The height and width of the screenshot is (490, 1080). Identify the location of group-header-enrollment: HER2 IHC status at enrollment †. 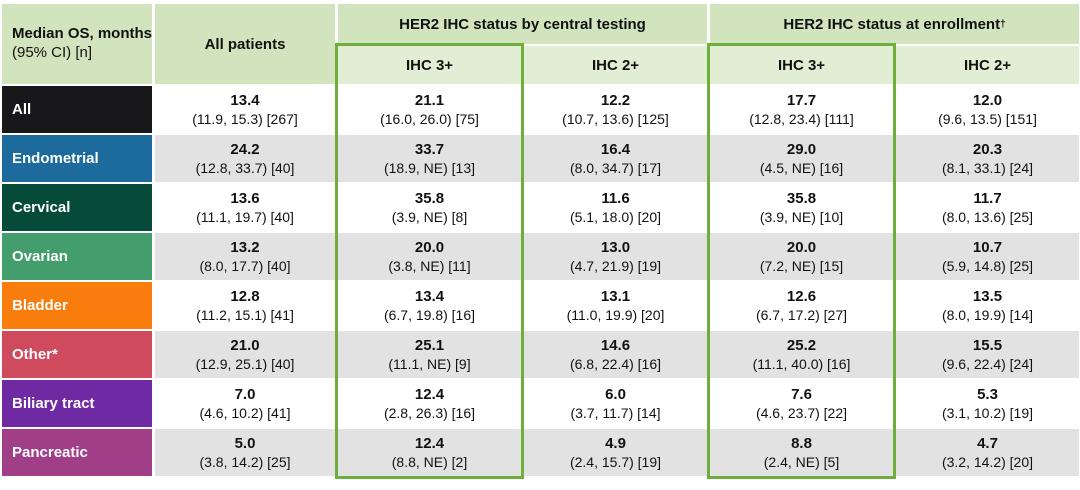
(894, 24).